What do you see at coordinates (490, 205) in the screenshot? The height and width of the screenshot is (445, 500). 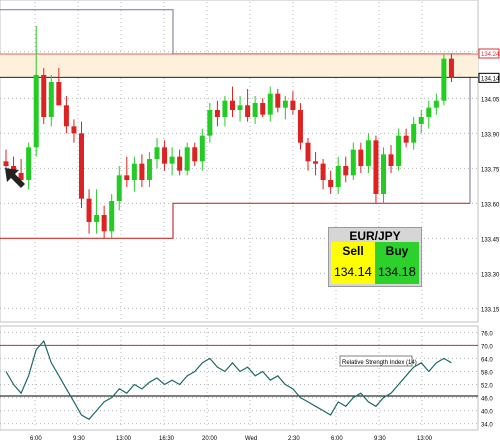 I see `price-tick-label: 133.60` at bounding box center [490, 205].